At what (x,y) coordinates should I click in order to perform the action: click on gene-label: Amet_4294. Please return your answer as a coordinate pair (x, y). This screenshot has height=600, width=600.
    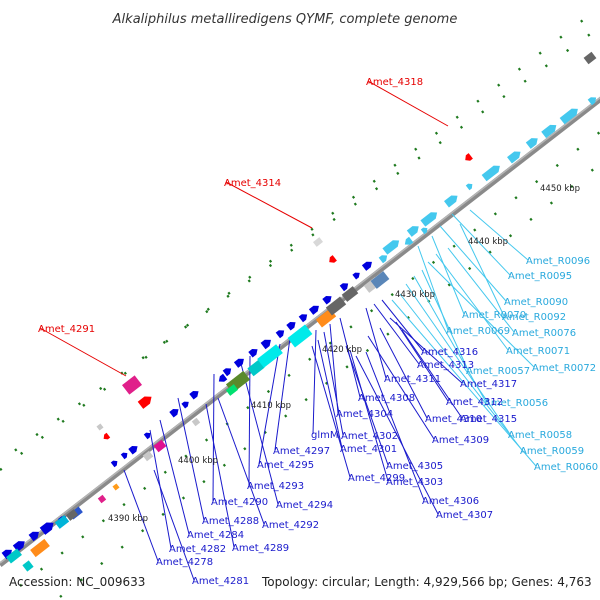
    Looking at the image, I should click on (304, 505).